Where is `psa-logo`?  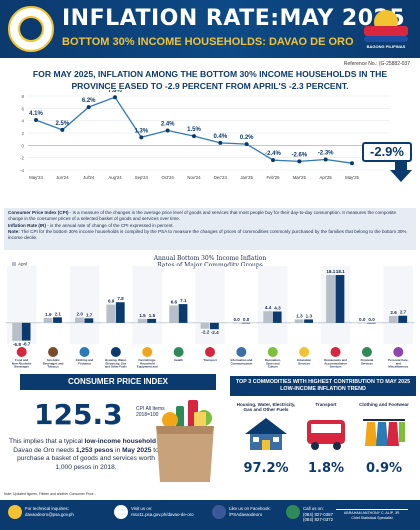
psa-logo is located at coordinates (31, 29).